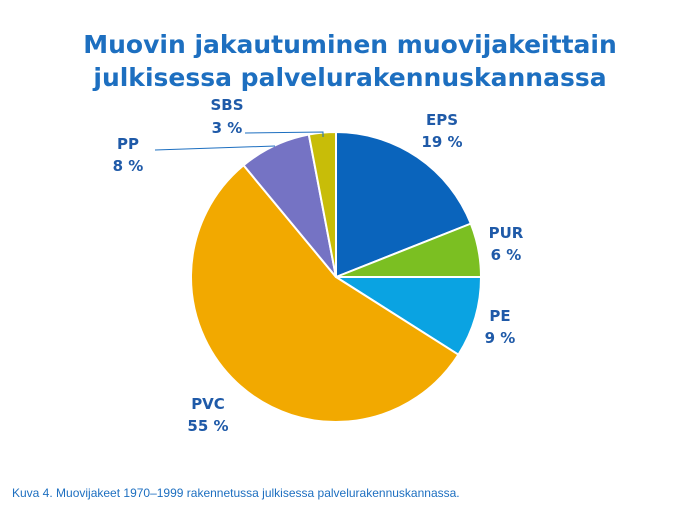 The width and height of the screenshot is (700, 519). What do you see at coordinates (408, 316) in the screenshot?
I see `pie-slice-pe` at bounding box center [408, 316].